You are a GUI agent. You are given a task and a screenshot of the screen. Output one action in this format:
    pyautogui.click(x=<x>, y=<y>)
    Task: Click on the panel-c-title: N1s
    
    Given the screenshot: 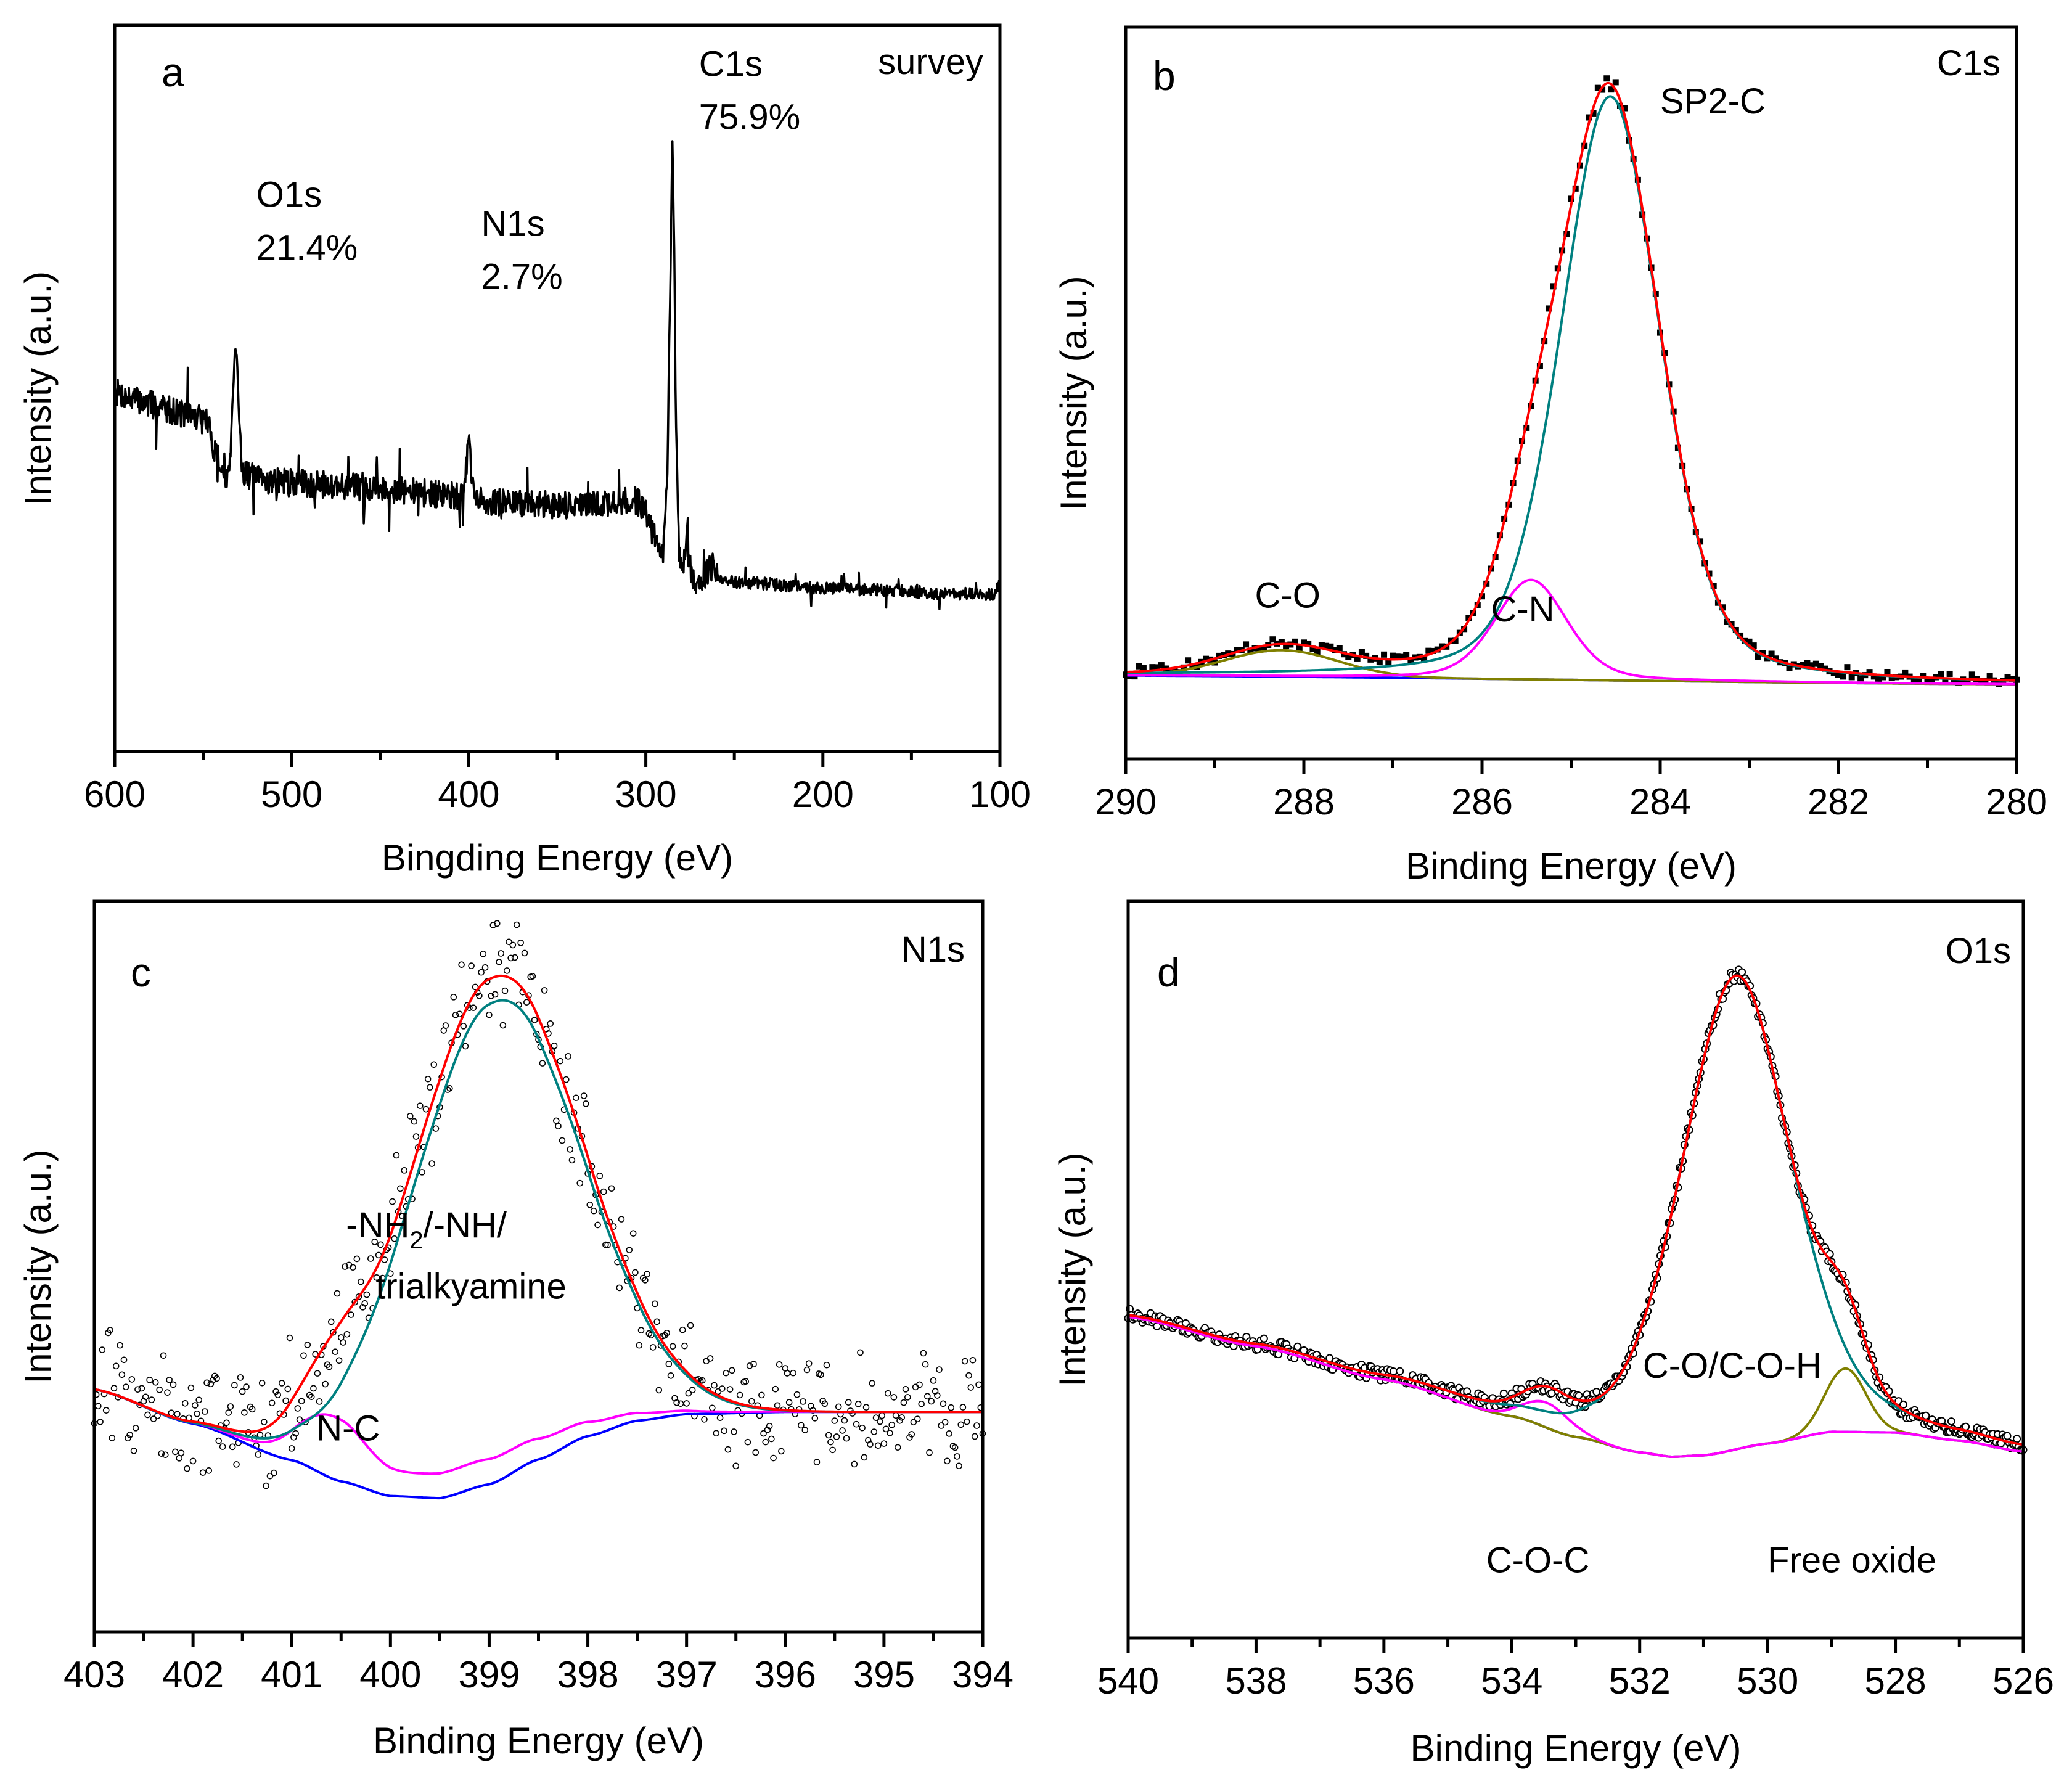 What is the action you would take?
    pyautogui.click(x=933, y=950)
    